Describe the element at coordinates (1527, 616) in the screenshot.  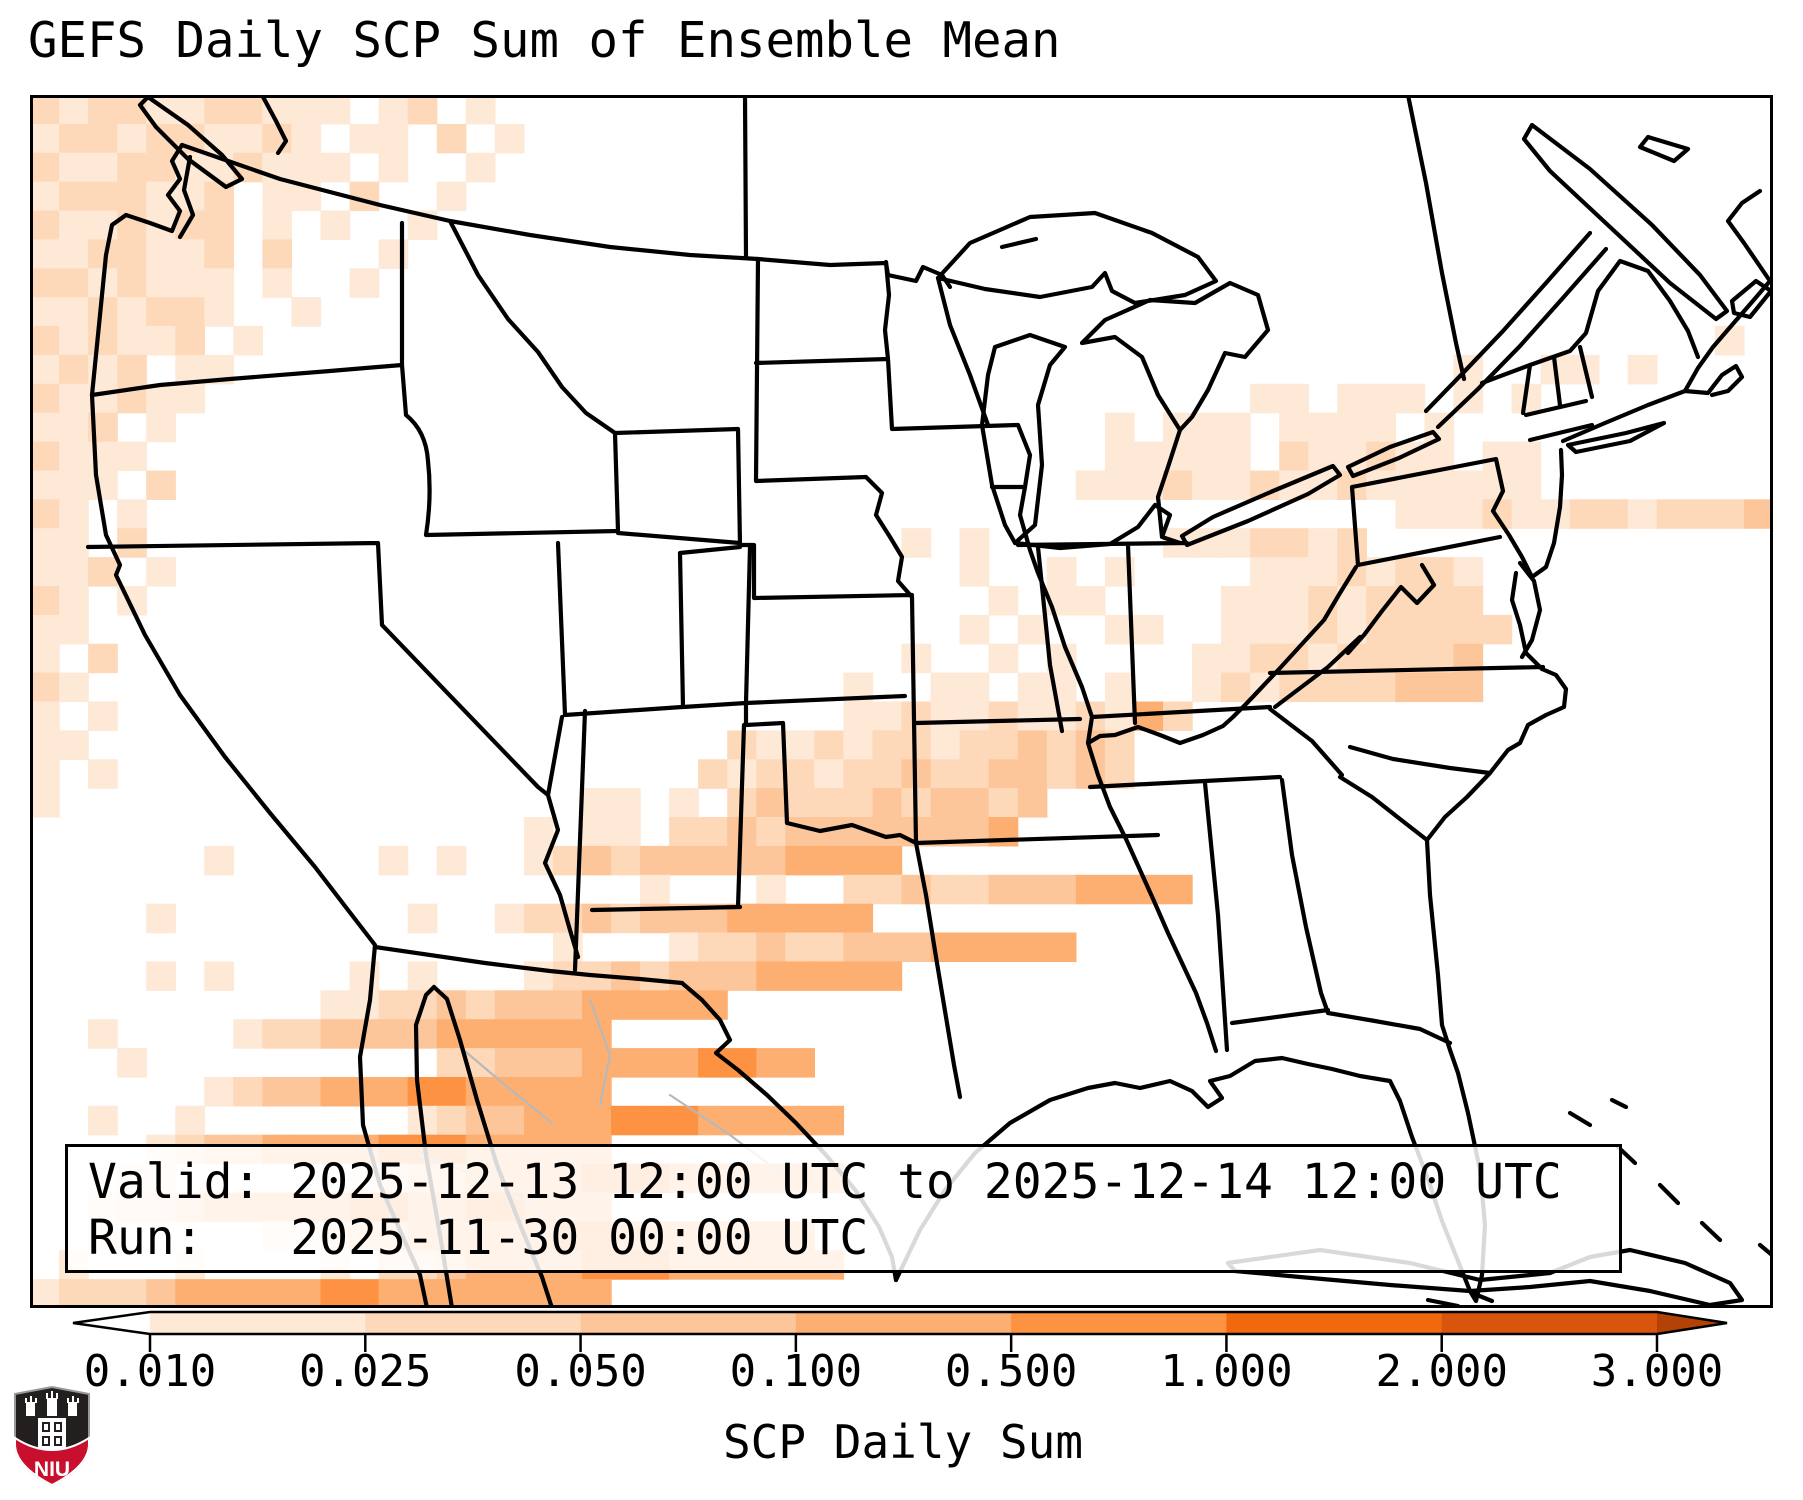
I see `chesapeake-bay` at that location.